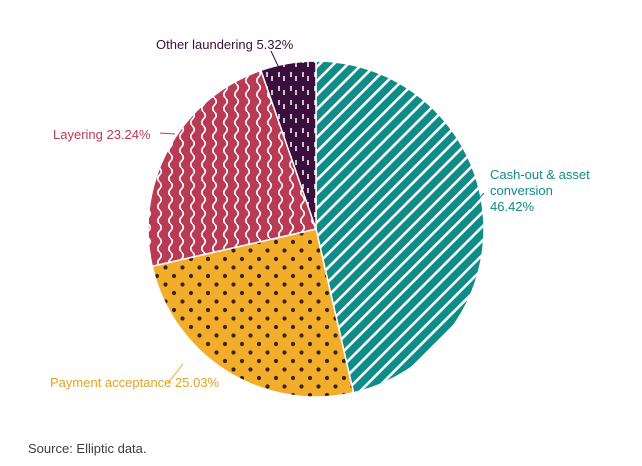 The width and height of the screenshot is (642, 466). Describe the element at coordinates (540, 174) in the screenshot. I see `label-cashout-line1: Cash-out & asset` at that location.